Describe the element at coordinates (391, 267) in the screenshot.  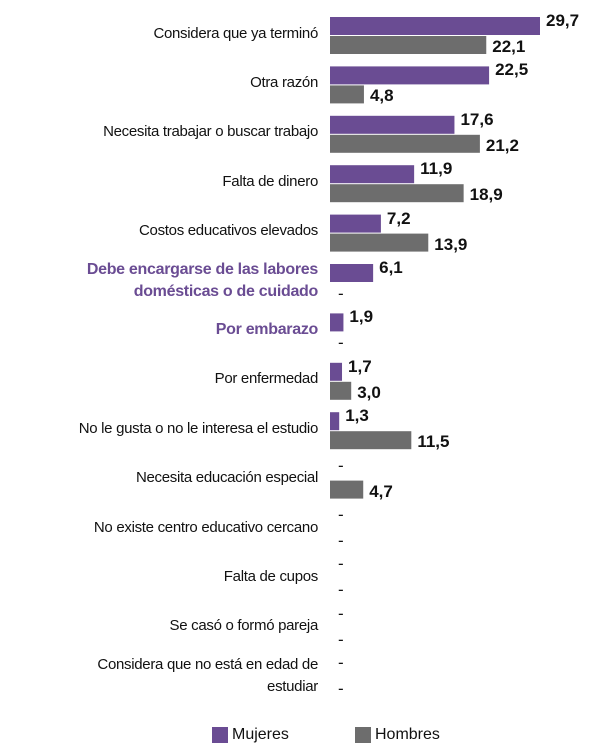
I see `value-label: 6,1` at that location.